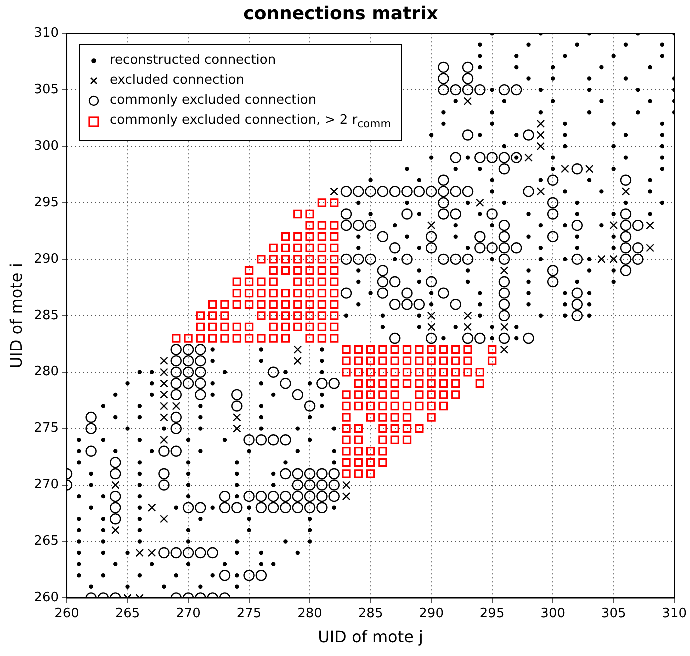  Describe the element at coordinates (188, 614) in the screenshot. I see `x-tick-label: 270` at that location.